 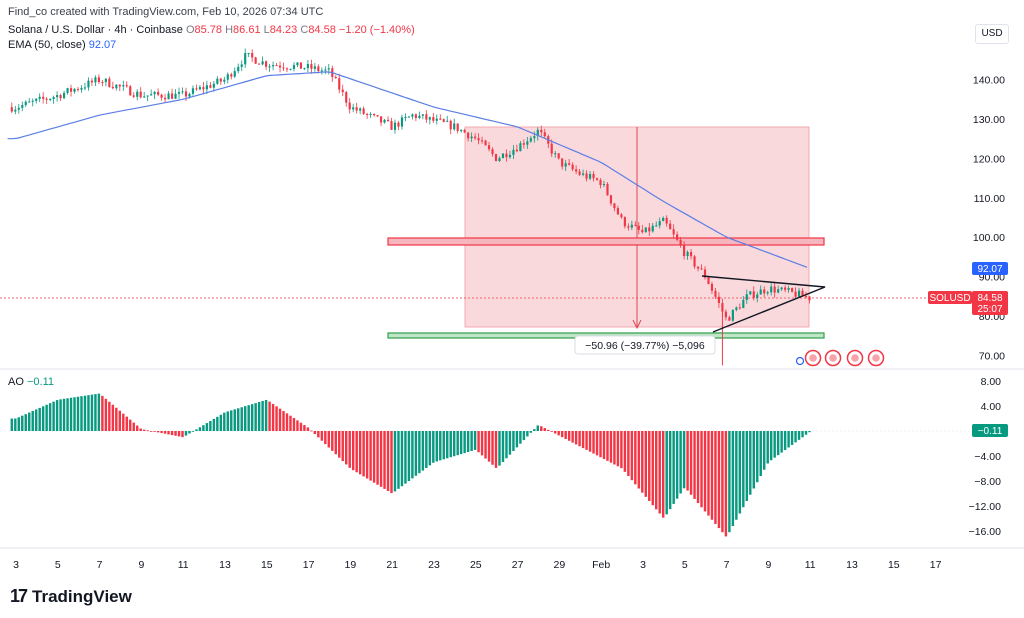 I want to click on tradingview-brand: 17 TradingView, so click(x=71, y=596).